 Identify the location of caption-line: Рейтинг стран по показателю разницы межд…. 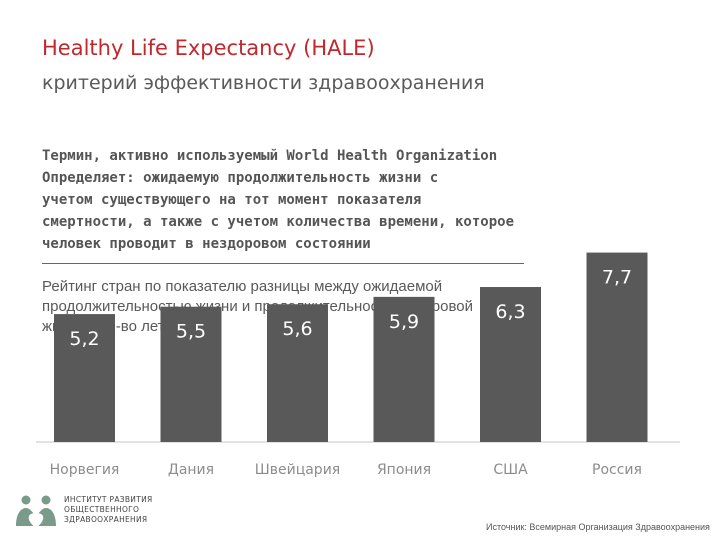
(242, 286).